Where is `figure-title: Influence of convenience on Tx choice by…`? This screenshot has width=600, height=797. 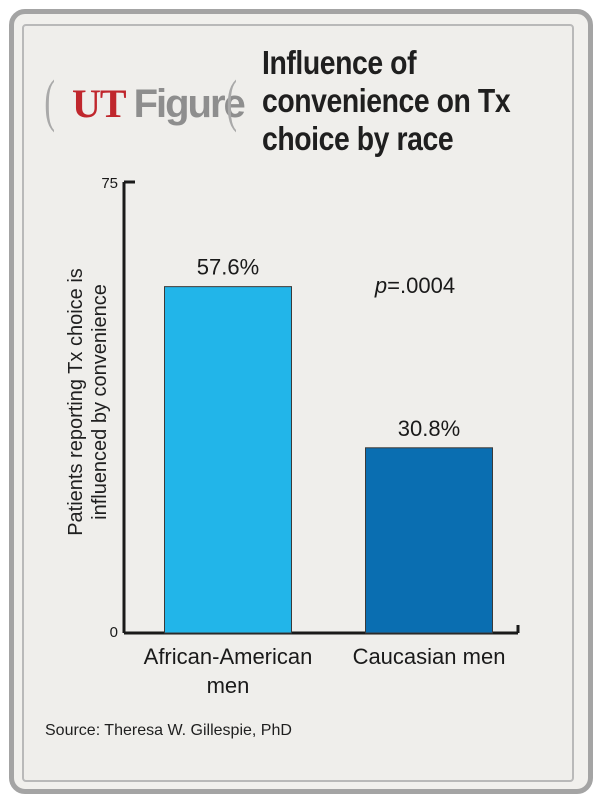 figure-title: Influence of convenience on Tx choice by… is located at coordinates (391, 101).